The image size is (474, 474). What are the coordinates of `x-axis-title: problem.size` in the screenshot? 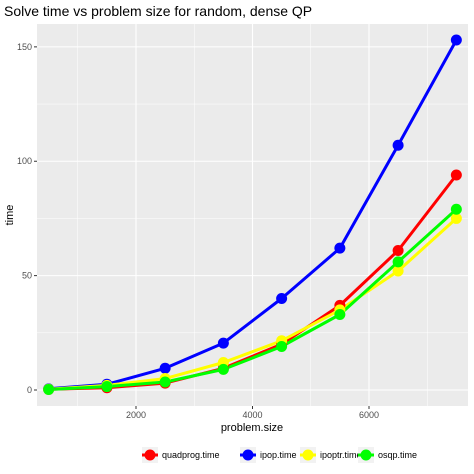 It's located at (252, 428).